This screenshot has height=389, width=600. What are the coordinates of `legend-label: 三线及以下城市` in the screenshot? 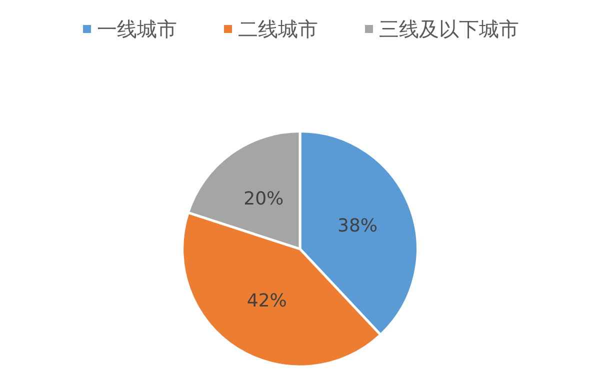 It's located at (449, 29).